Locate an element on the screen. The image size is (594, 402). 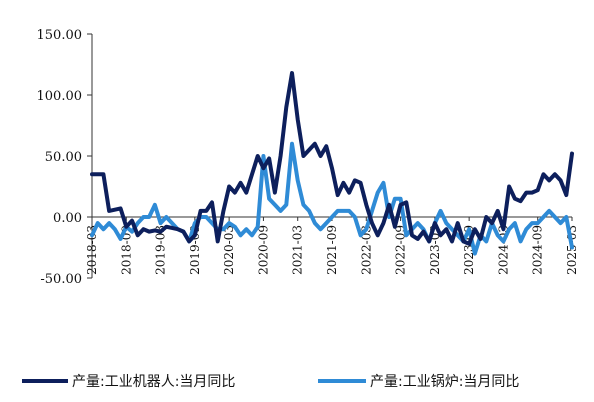
y-tick-label: 50.00 is located at coordinates (63, 157).